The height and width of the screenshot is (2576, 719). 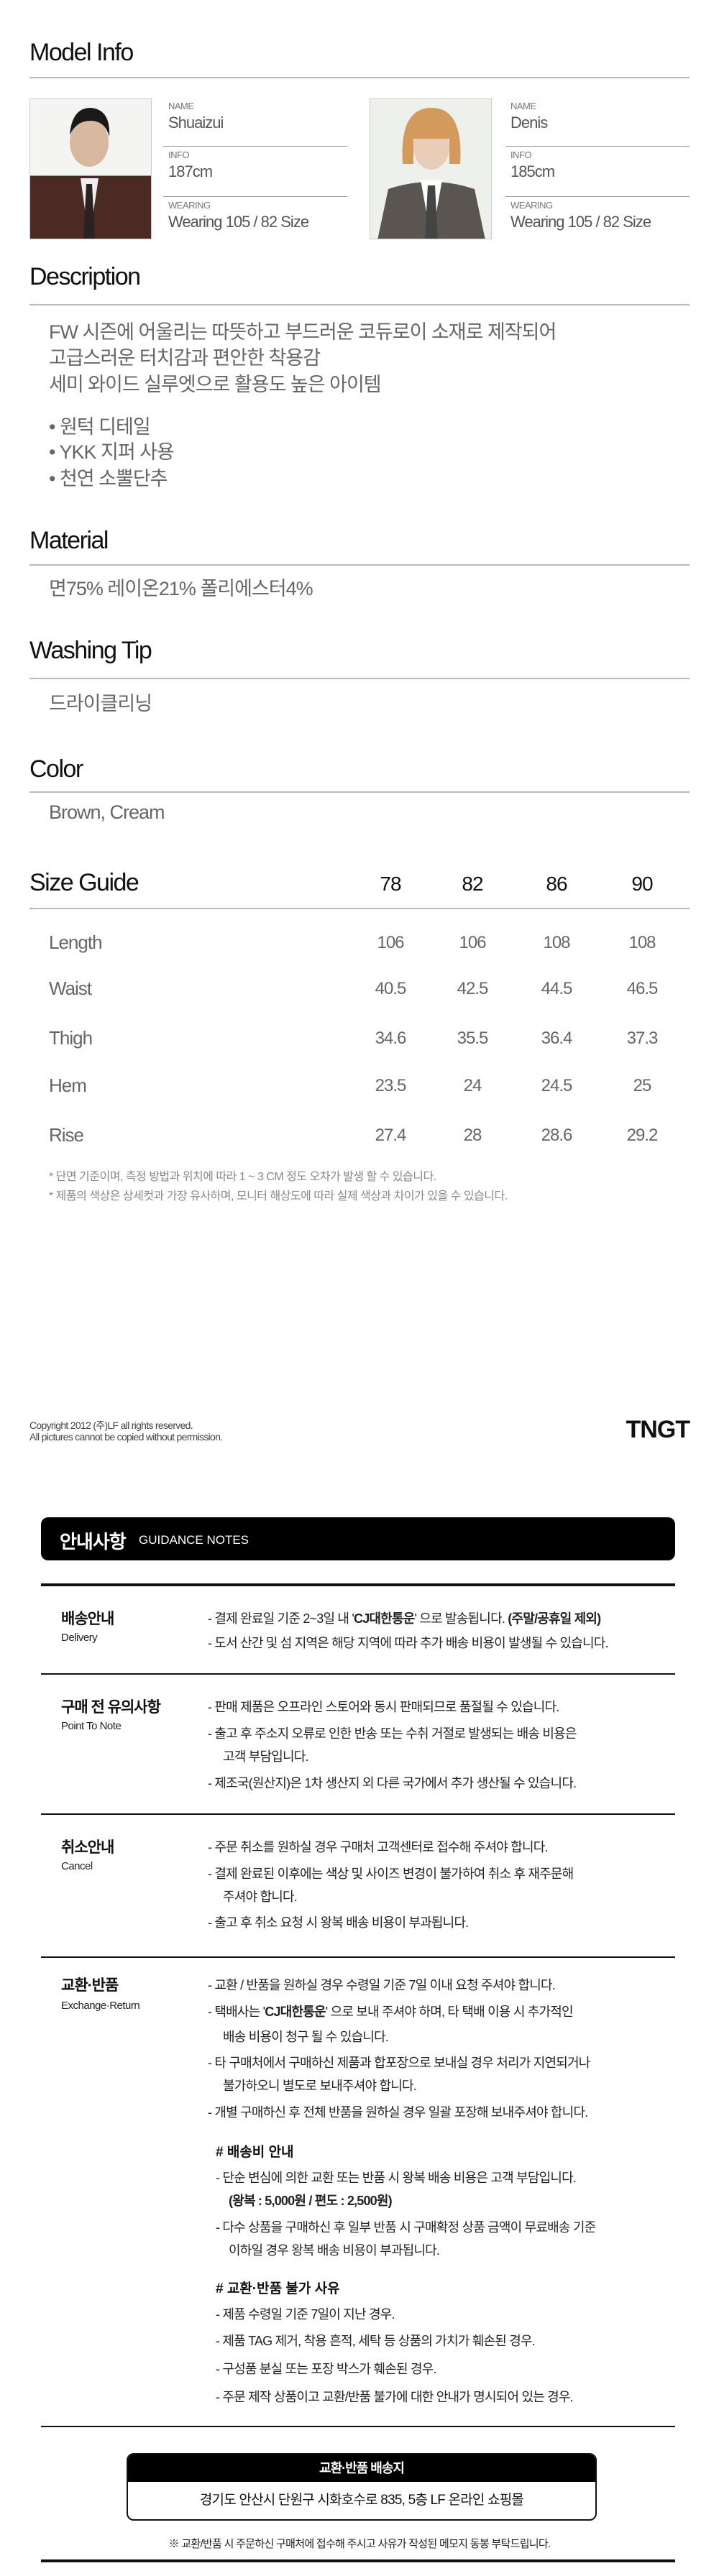 What do you see at coordinates (642, 988) in the screenshot?
I see `size-cell: 46.5` at bounding box center [642, 988].